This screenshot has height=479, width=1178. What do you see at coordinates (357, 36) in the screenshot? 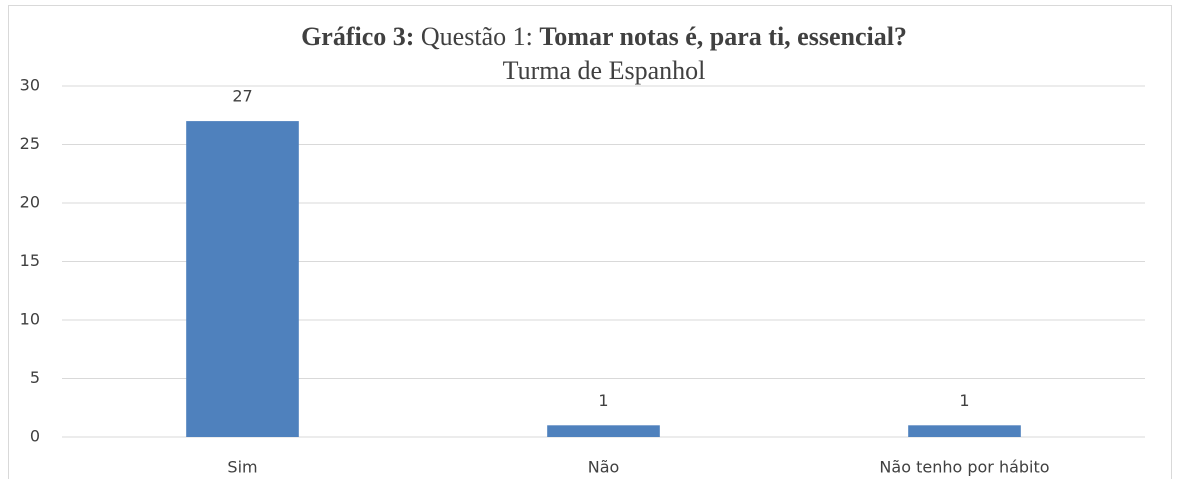
I see `title-part: Gráfico 3:` at bounding box center [357, 36].